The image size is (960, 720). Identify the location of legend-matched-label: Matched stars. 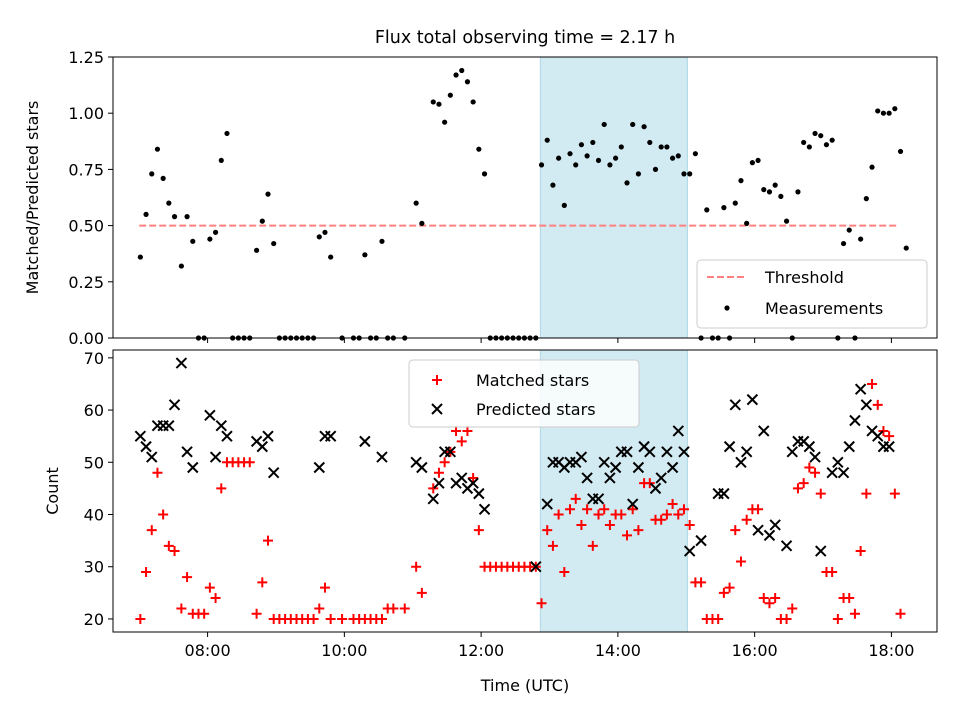
(532, 380).